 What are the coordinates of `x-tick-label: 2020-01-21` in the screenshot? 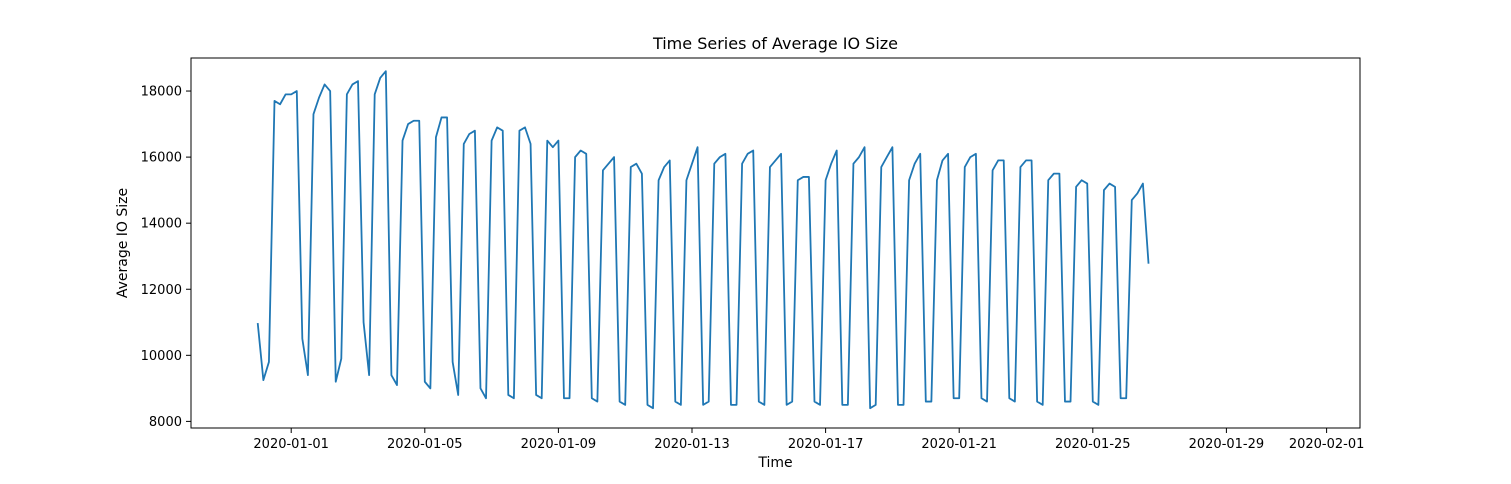 It's located at (959, 444).